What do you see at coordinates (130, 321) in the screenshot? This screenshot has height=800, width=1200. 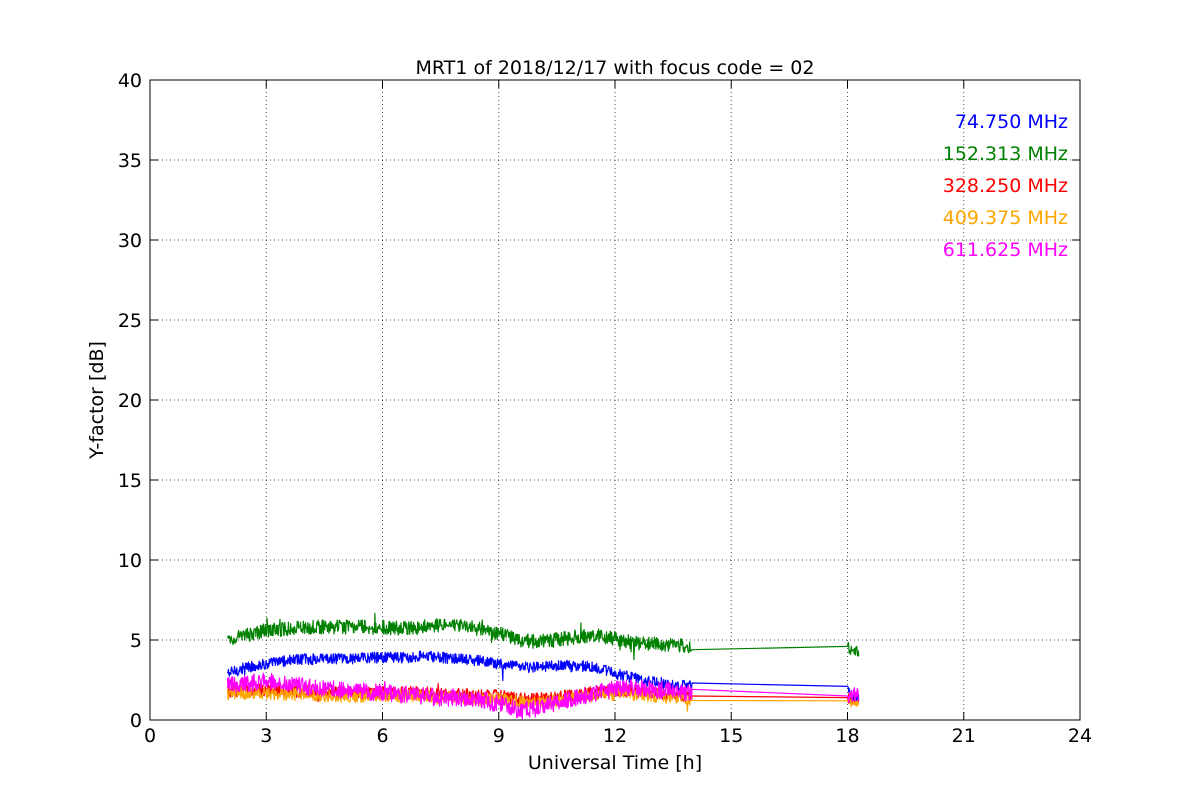 I see `y-tick-label: 25` at bounding box center [130, 321].